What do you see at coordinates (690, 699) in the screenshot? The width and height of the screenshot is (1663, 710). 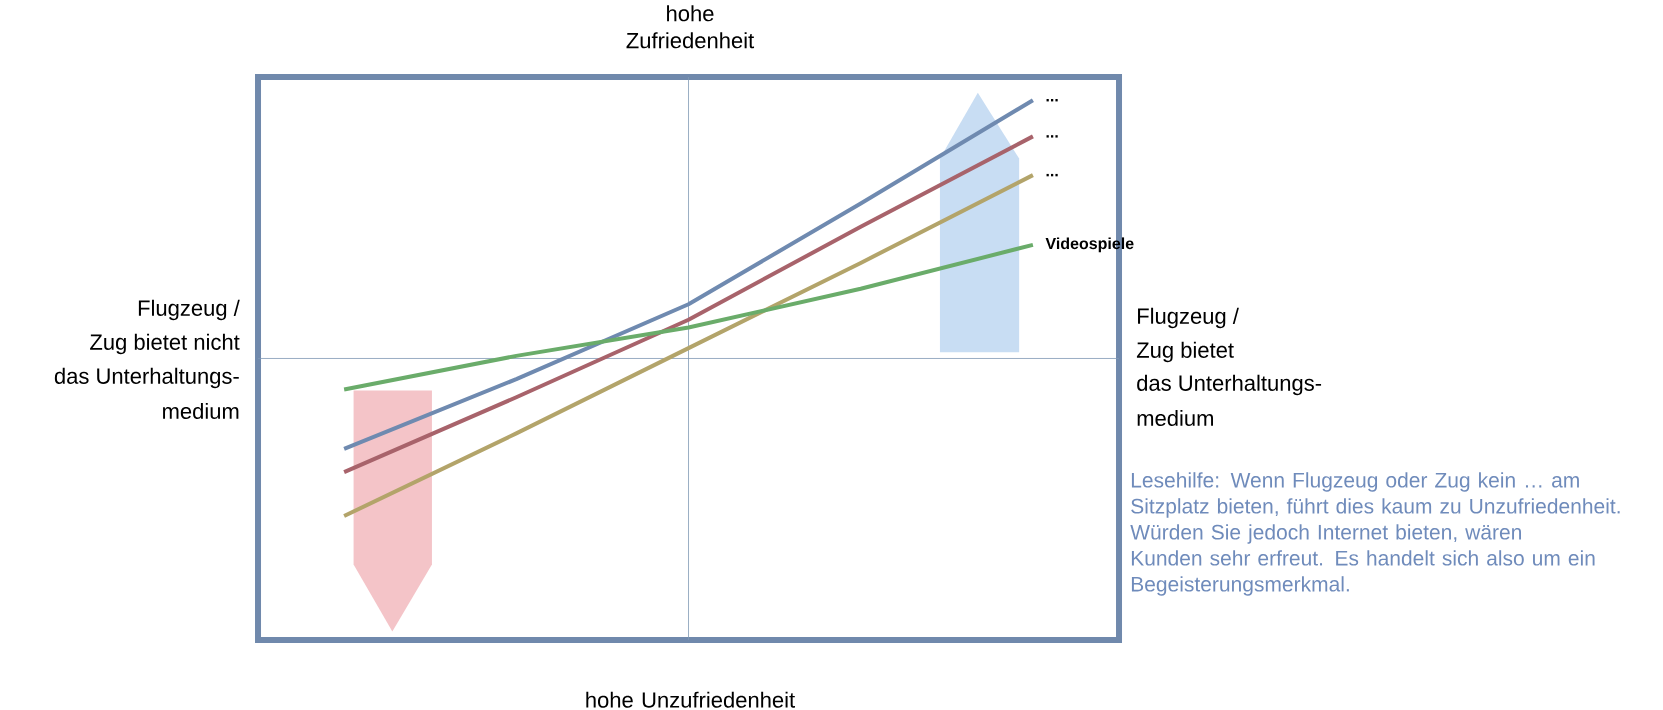 I see `text: hohe Unzufriedenheit` at bounding box center [690, 699].